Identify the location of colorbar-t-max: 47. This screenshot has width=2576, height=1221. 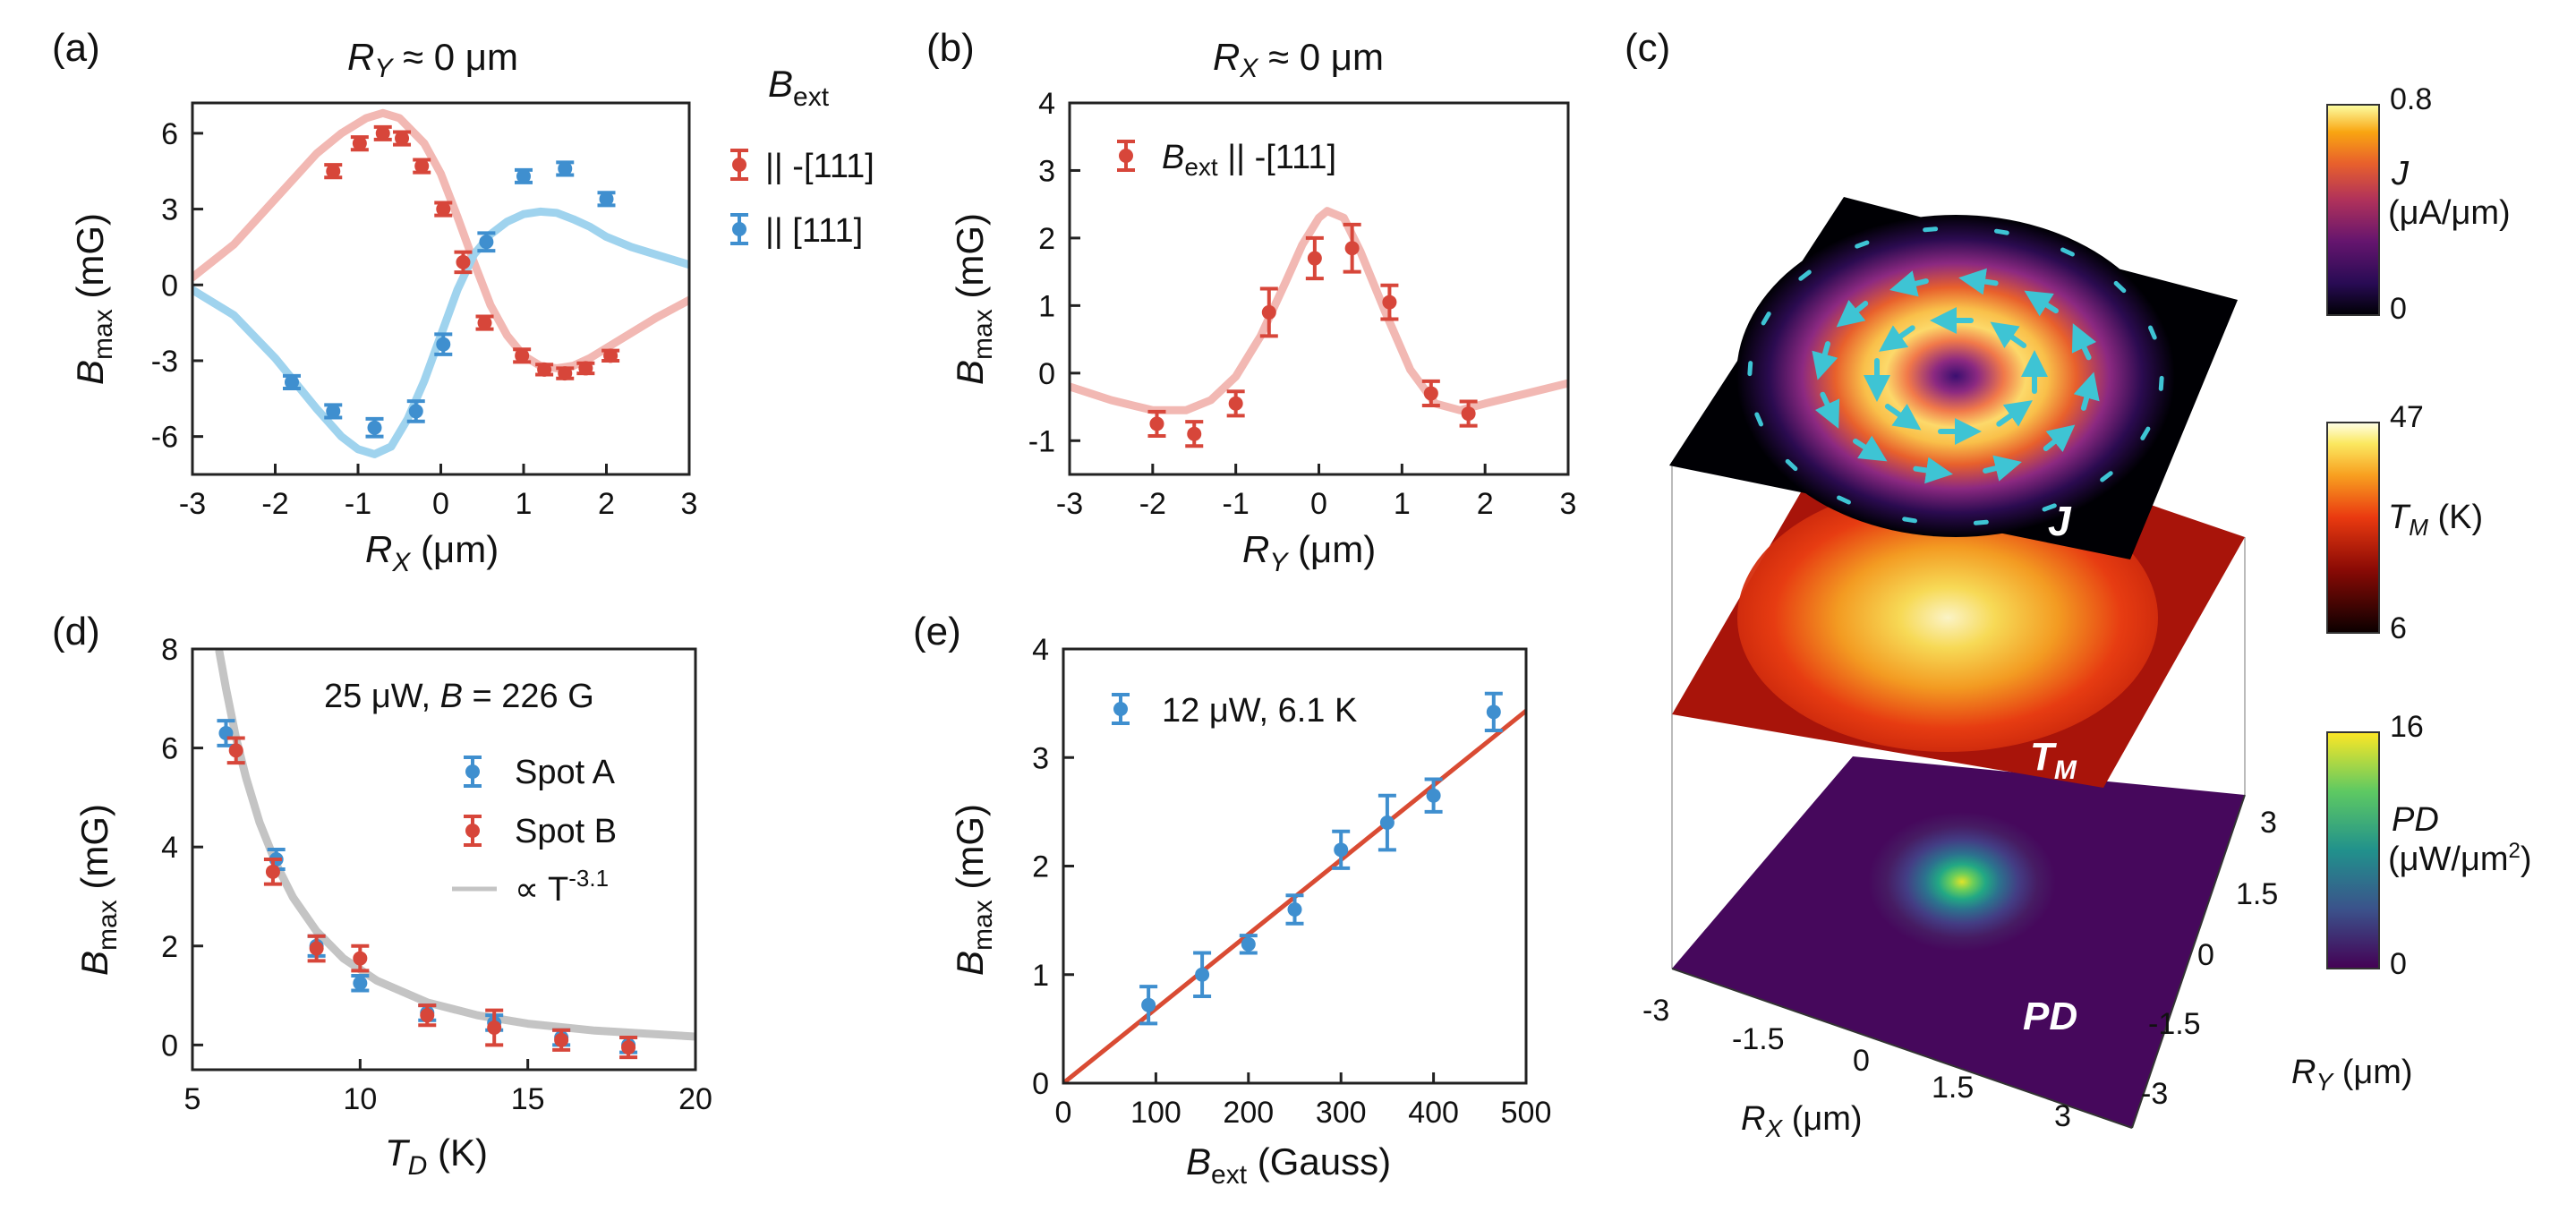
(2407, 417).